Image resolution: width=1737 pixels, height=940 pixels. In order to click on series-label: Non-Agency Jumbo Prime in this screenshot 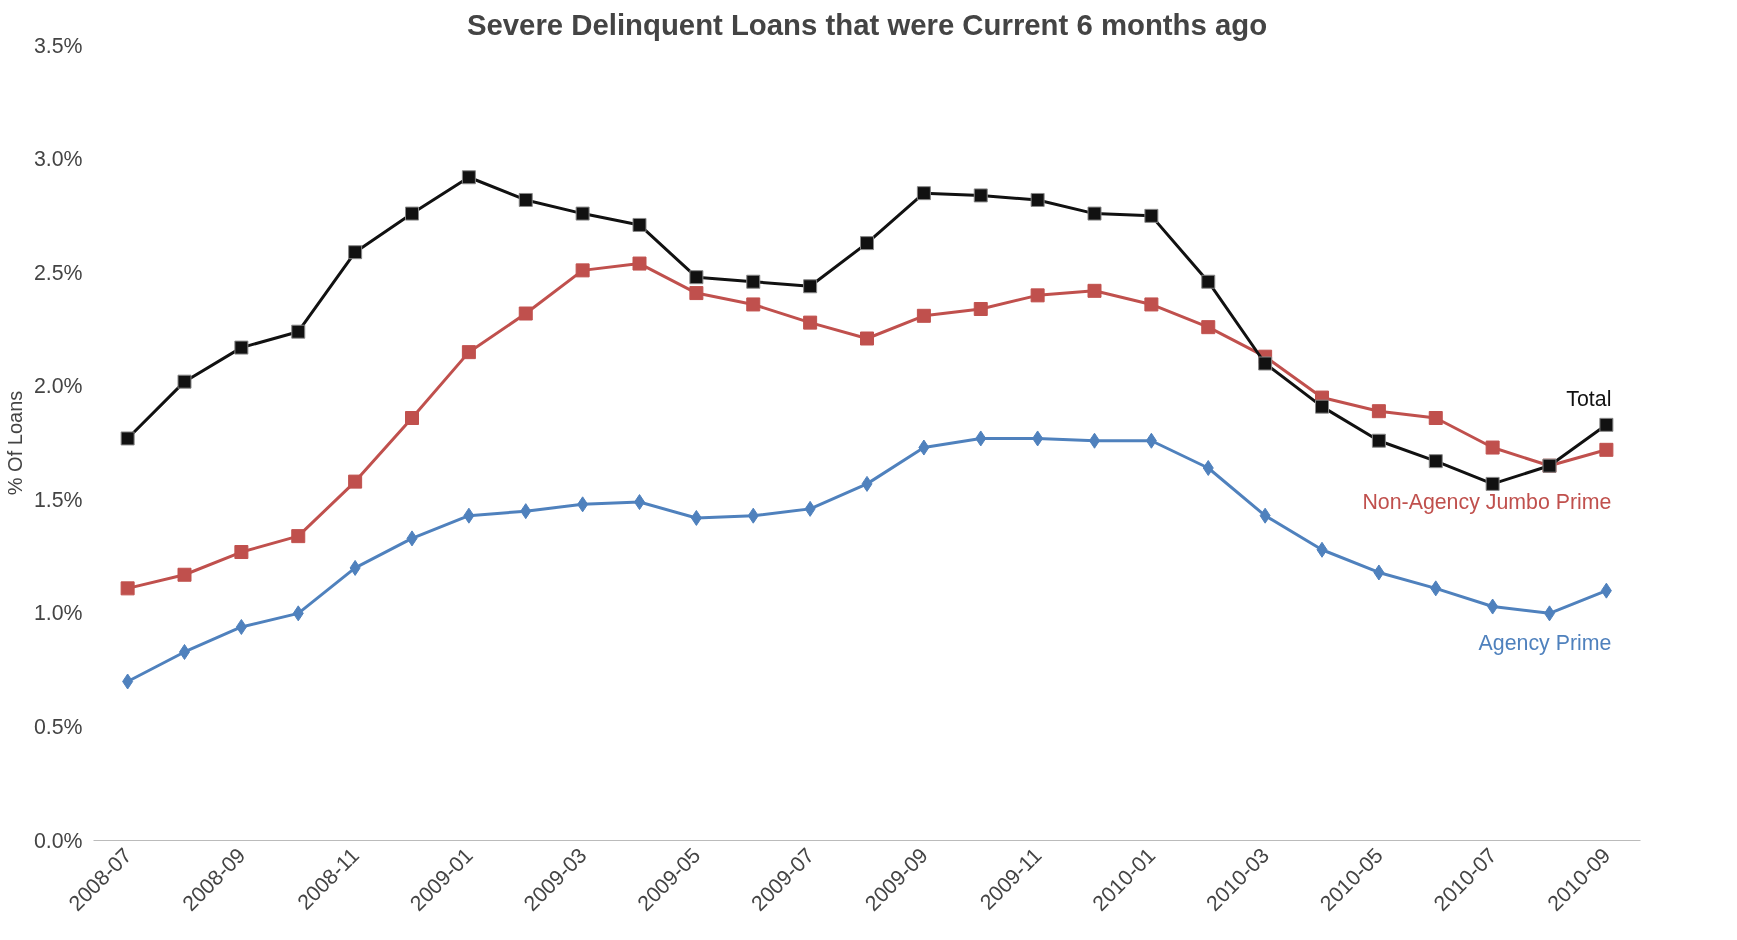, I will do `click(1487, 501)`.